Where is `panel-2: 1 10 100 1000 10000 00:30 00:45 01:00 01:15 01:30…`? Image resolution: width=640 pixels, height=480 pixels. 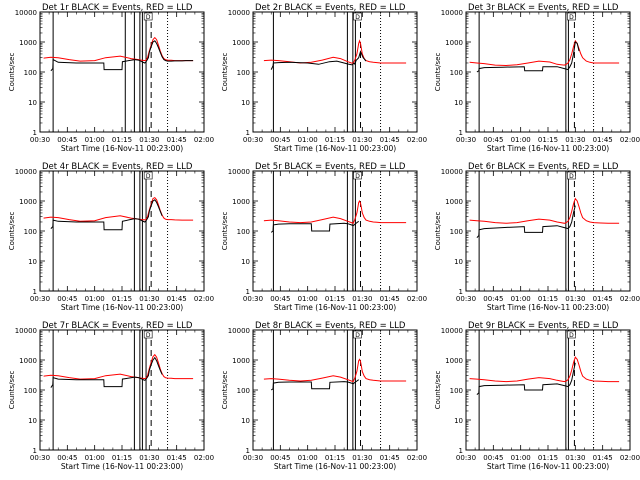 panel-2: 1 10 100 1000 10000 00:30 00:45 01:00 01:15 01:30… is located at coordinates (324, 78).